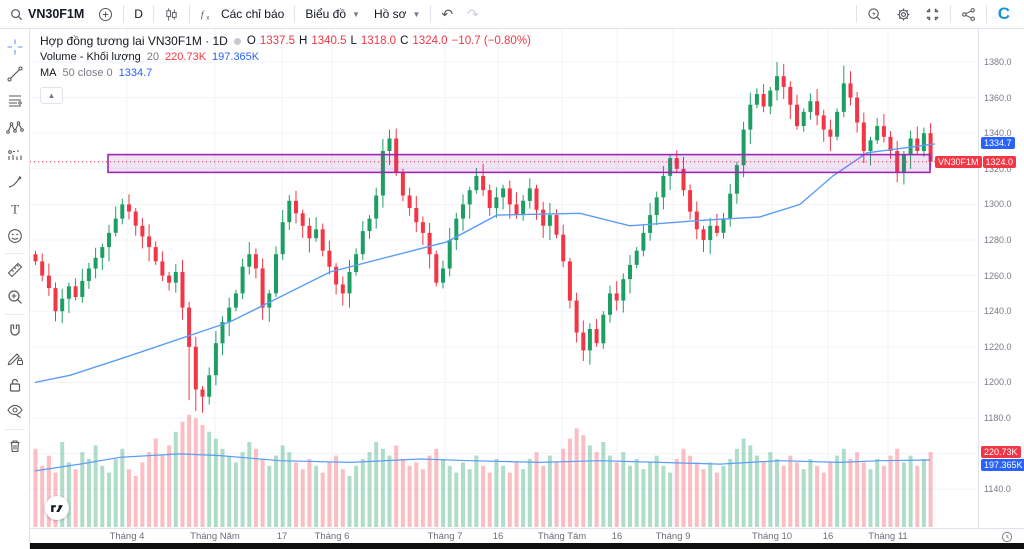 Image resolution: width=1024 pixels, height=549 pixels. I want to click on magnet-tool-icon, so click(14, 330).